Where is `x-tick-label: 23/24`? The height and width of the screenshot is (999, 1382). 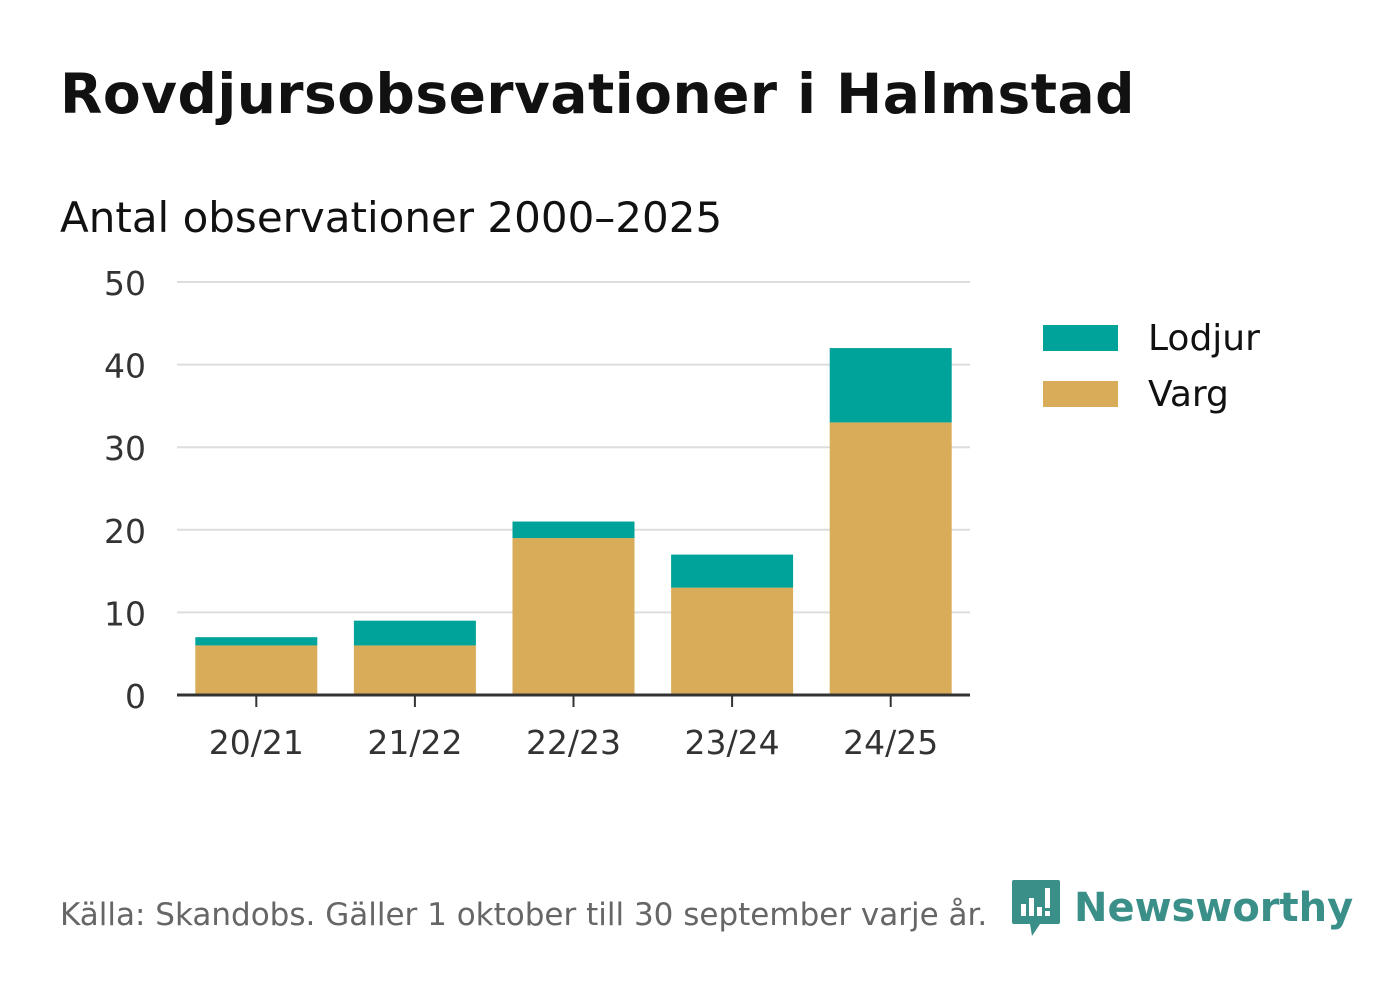
x-tick-label: 23/24 is located at coordinates (732, 742).